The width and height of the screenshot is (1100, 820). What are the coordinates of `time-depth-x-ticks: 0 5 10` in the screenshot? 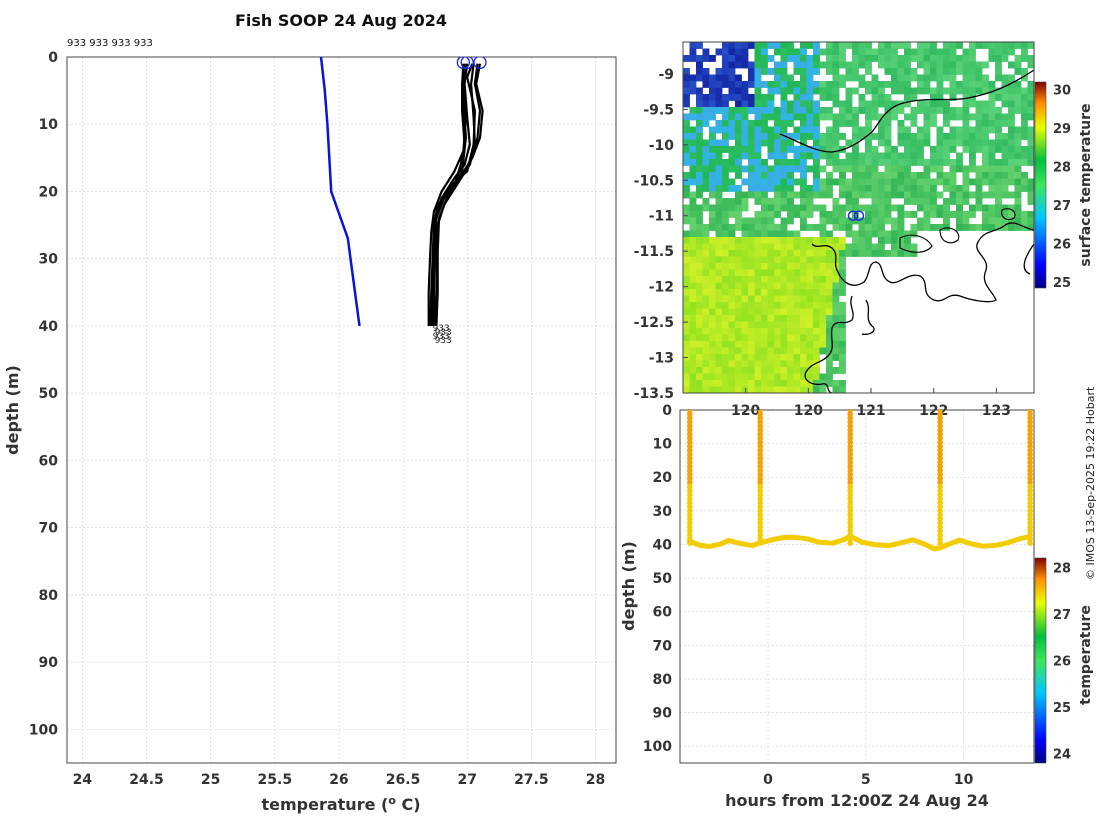 It's located at (868, 780).